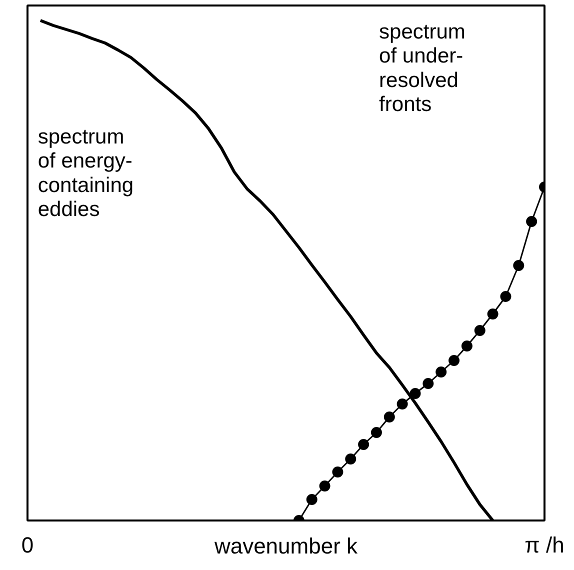 The width and height of the screenshot is (574, 570). I want to click on x-tick-label: π /h, so click(544, 545).